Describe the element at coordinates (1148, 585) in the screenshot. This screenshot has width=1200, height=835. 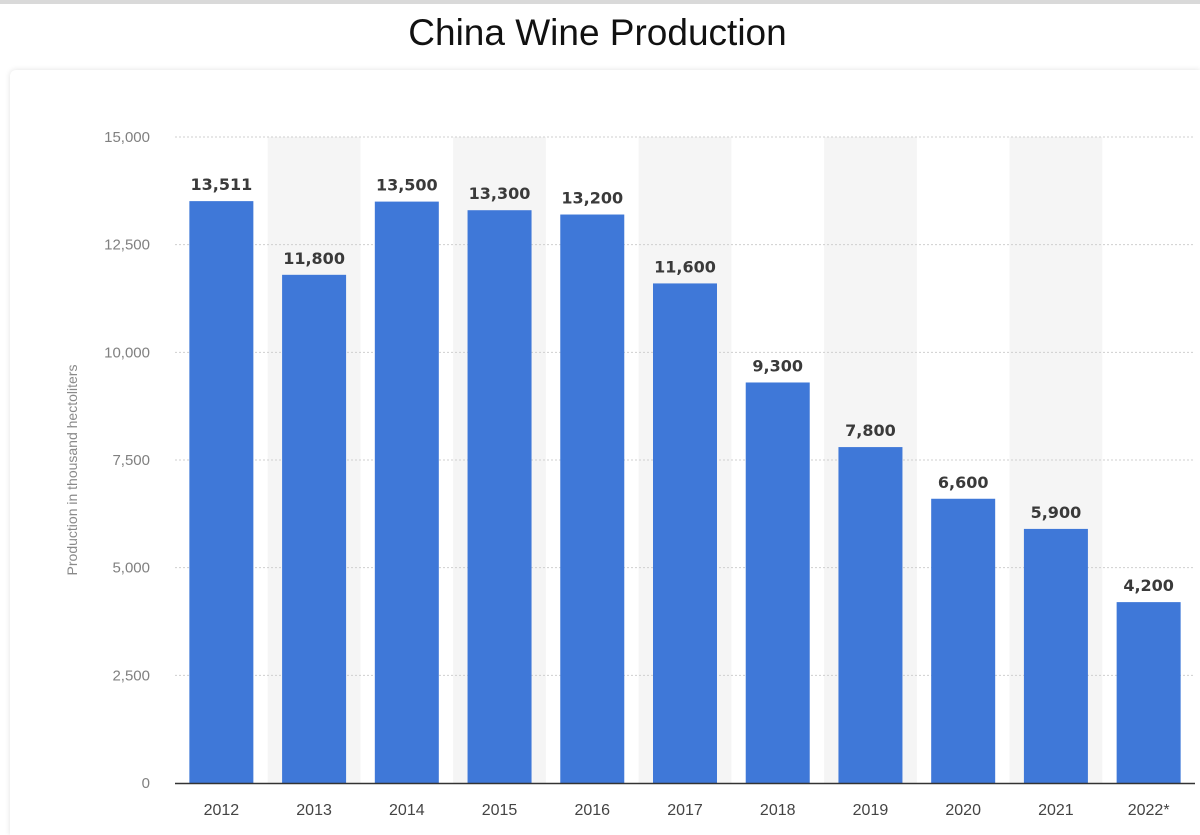
I see `value-label: 4,200` at that location.